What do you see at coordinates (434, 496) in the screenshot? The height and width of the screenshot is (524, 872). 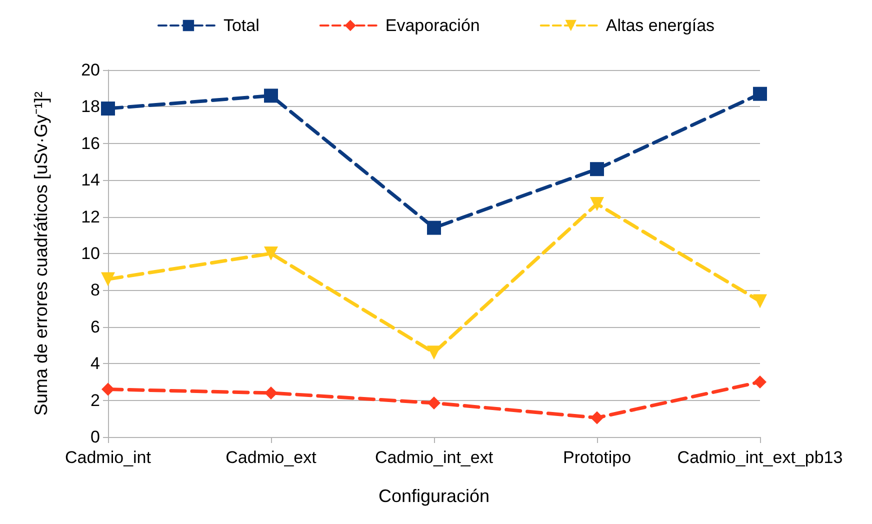 I see `x-axis-title: Configuración` at bounding box center [434, 496].